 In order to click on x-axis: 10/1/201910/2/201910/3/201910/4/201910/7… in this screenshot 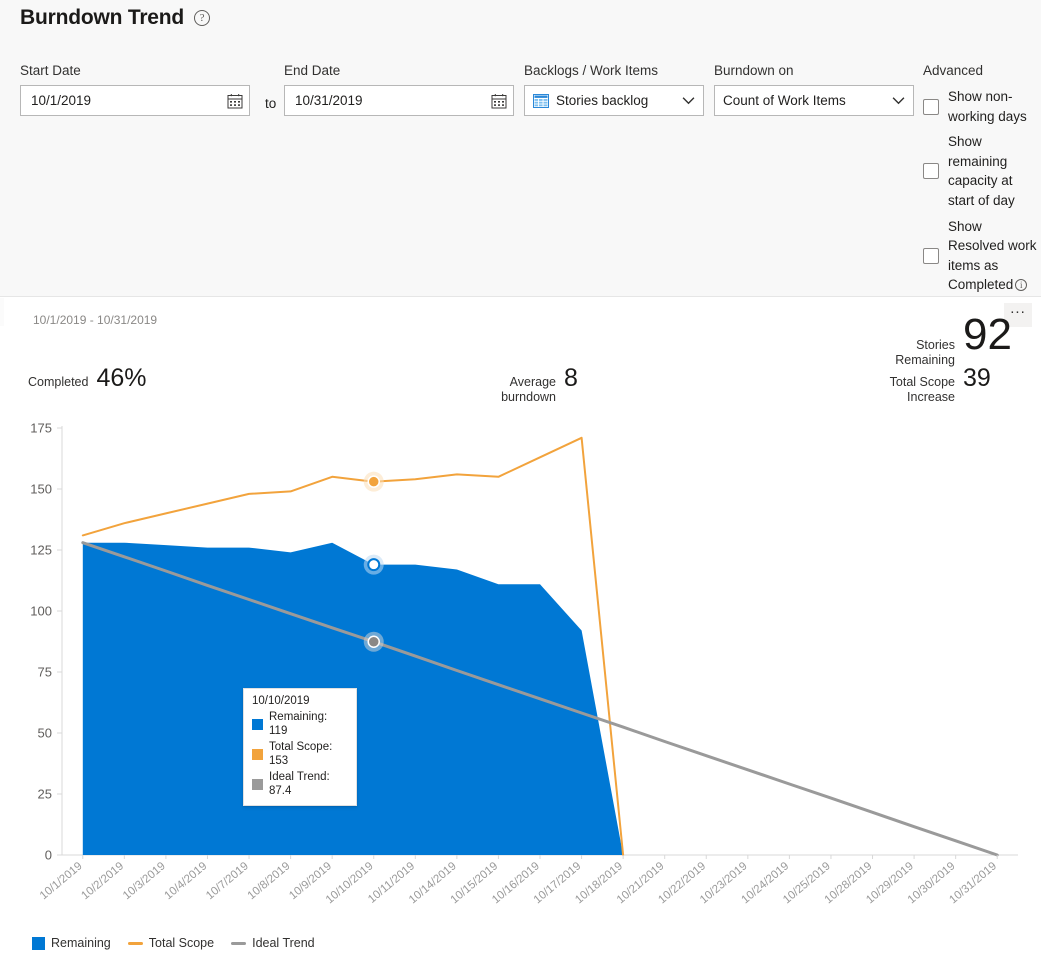, I will do `click(518, 880)`.